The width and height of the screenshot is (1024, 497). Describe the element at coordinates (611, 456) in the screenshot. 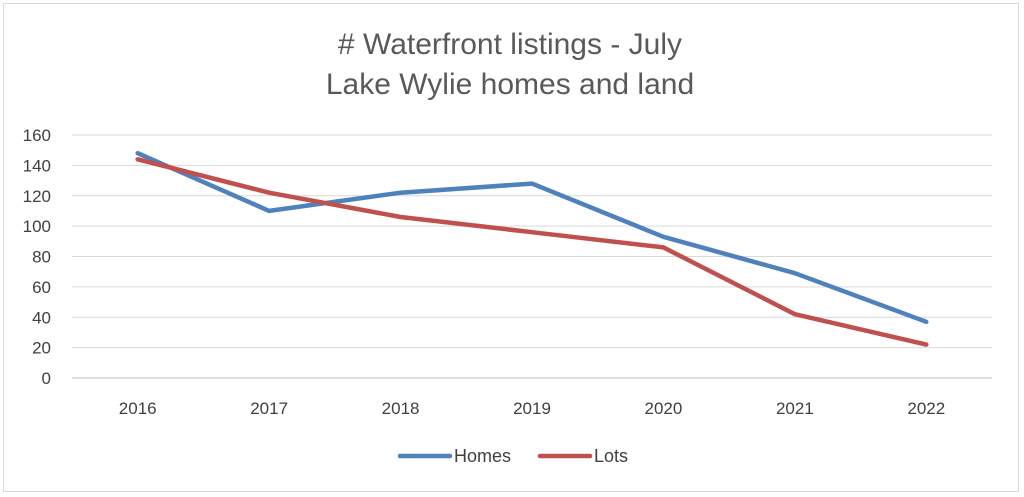

I see `legend-label-lots: Lots` at that location.